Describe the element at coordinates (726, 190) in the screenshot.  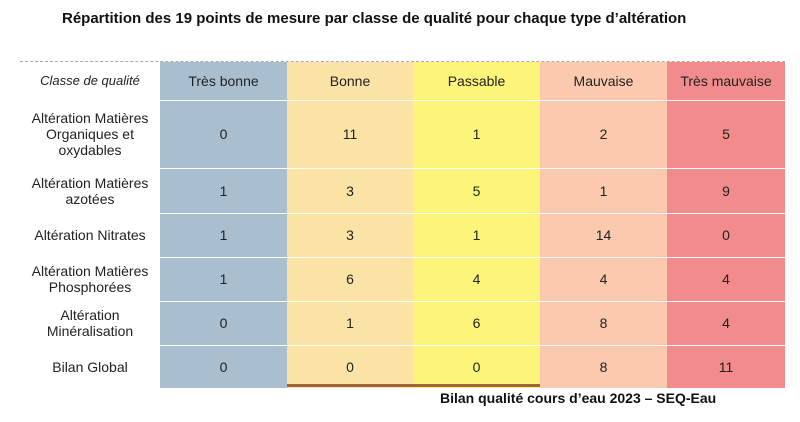
I see `count-cell: 9` at that location.